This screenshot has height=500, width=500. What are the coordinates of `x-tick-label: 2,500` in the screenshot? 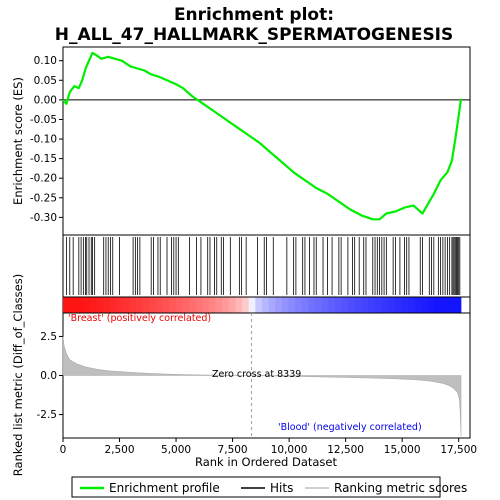 It's located at (119, 450).